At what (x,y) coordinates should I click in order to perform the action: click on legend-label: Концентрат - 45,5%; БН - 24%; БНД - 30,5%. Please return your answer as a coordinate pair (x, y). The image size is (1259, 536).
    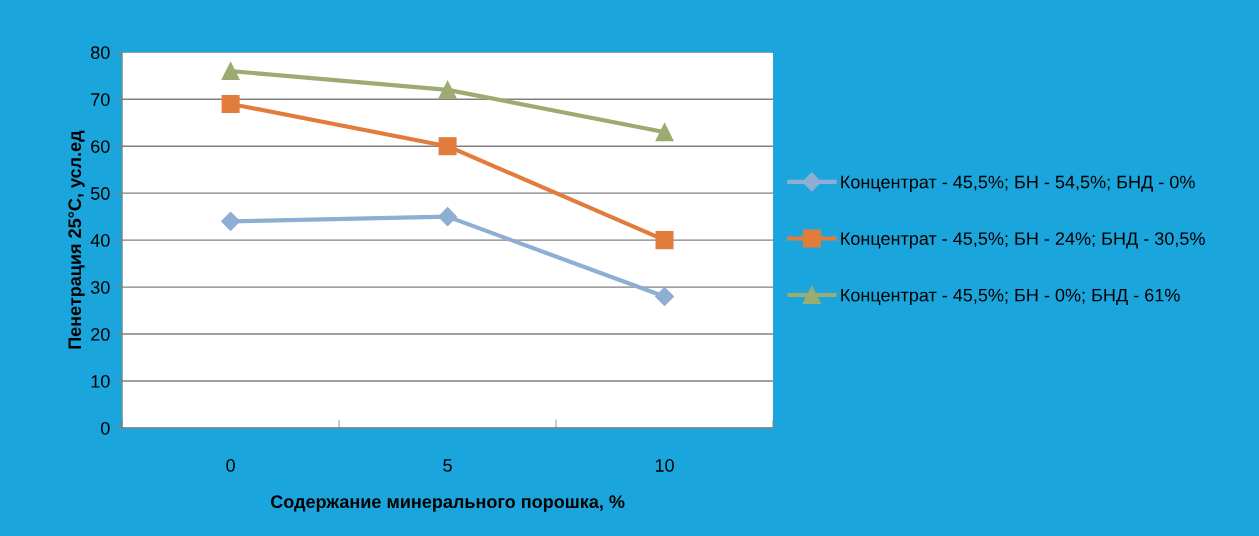
    Looking at the image, I should click on (1023, 240).